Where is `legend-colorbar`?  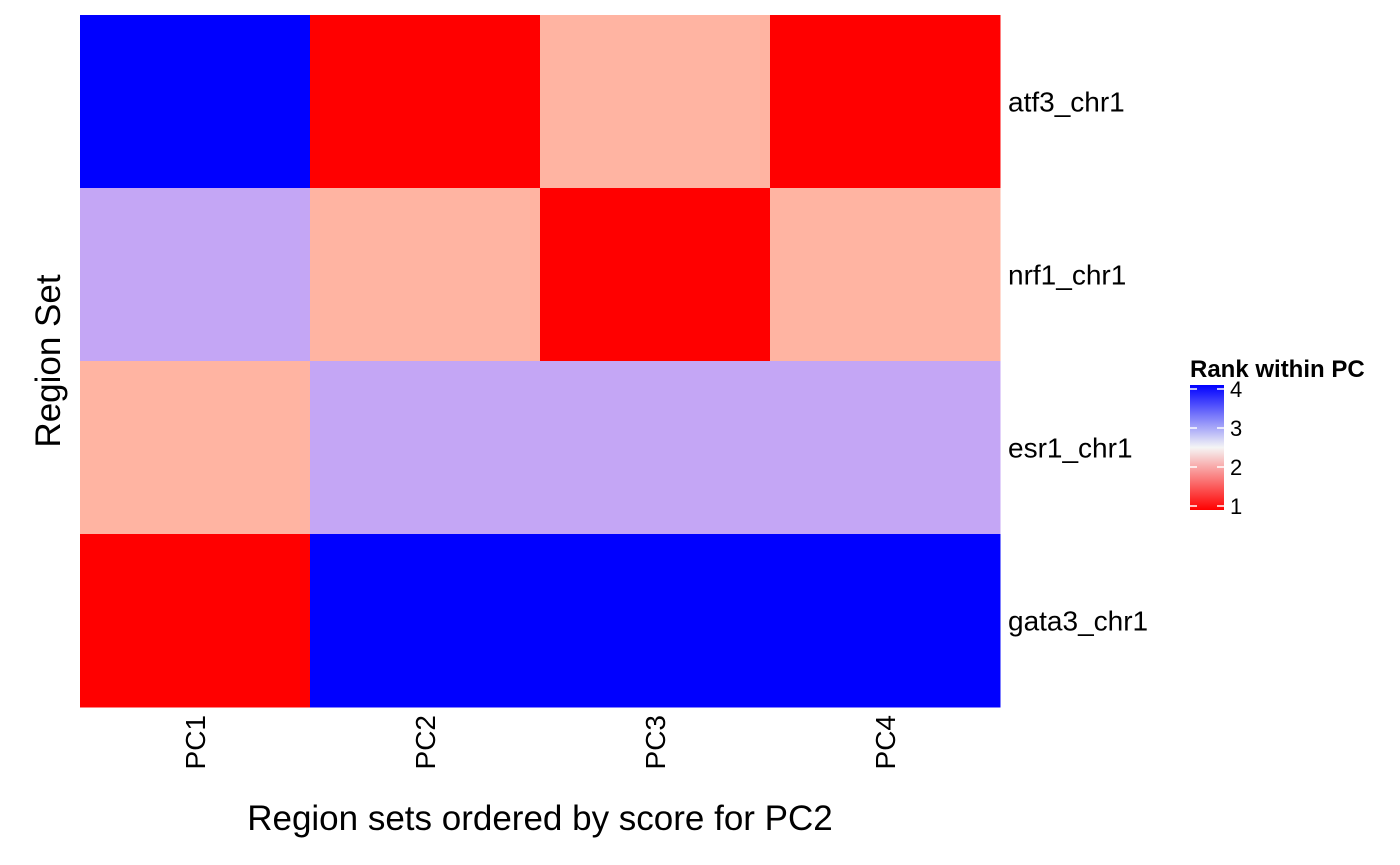
legend-colorbar is located at coordinates (1207, 447).